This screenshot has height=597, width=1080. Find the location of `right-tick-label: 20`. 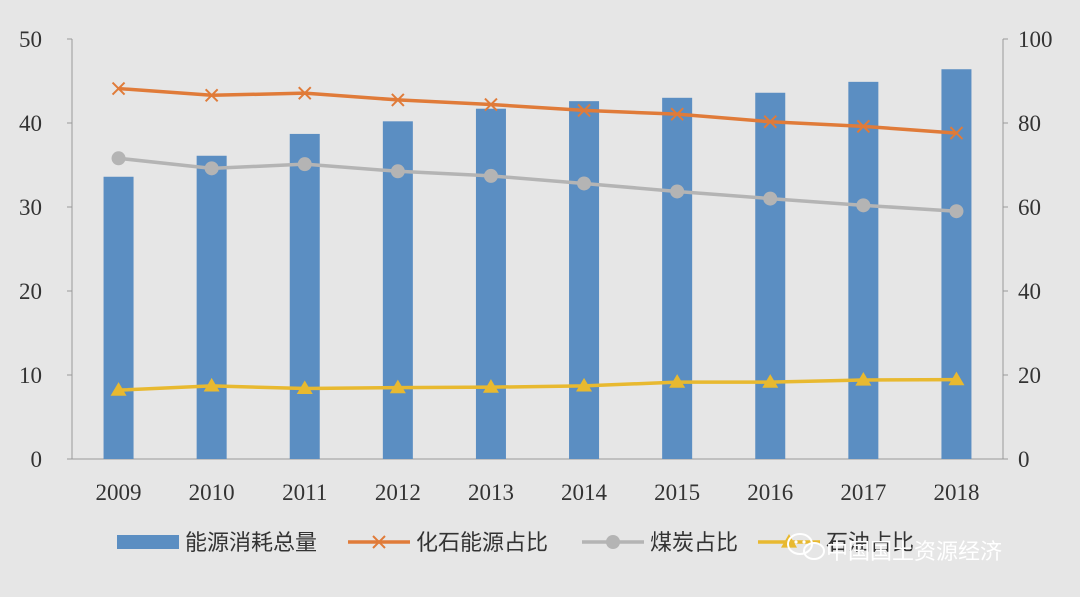

right-tick-label: 20 is located at coordinates (1029, 375).